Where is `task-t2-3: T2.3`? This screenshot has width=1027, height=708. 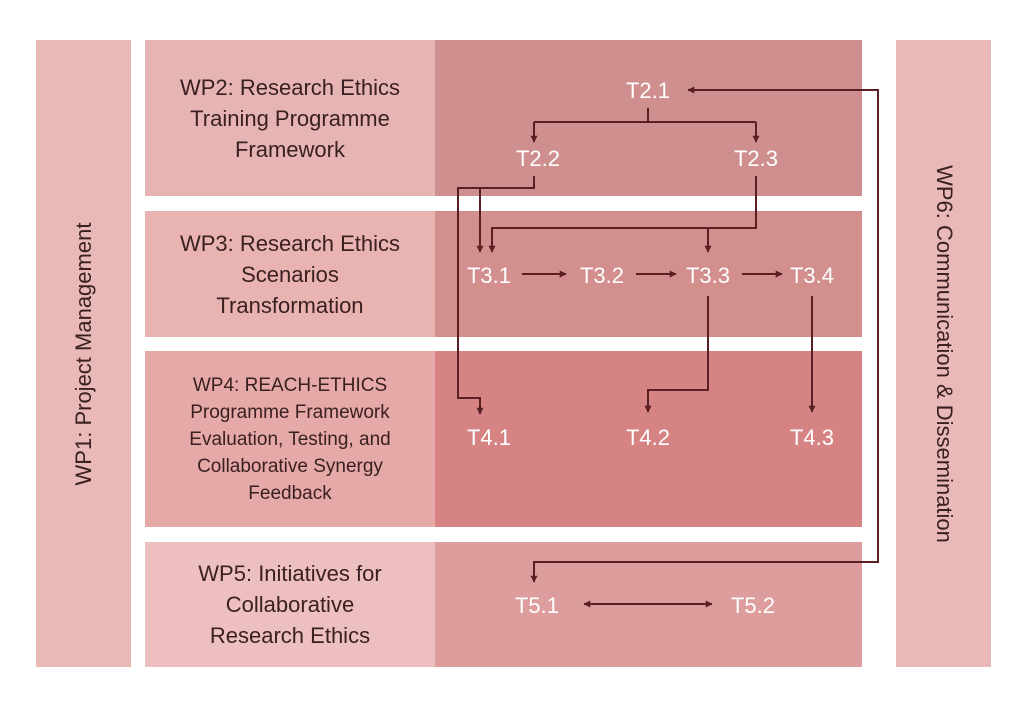
task-t2-3: T2.3 is located at coordinates (756, 158).